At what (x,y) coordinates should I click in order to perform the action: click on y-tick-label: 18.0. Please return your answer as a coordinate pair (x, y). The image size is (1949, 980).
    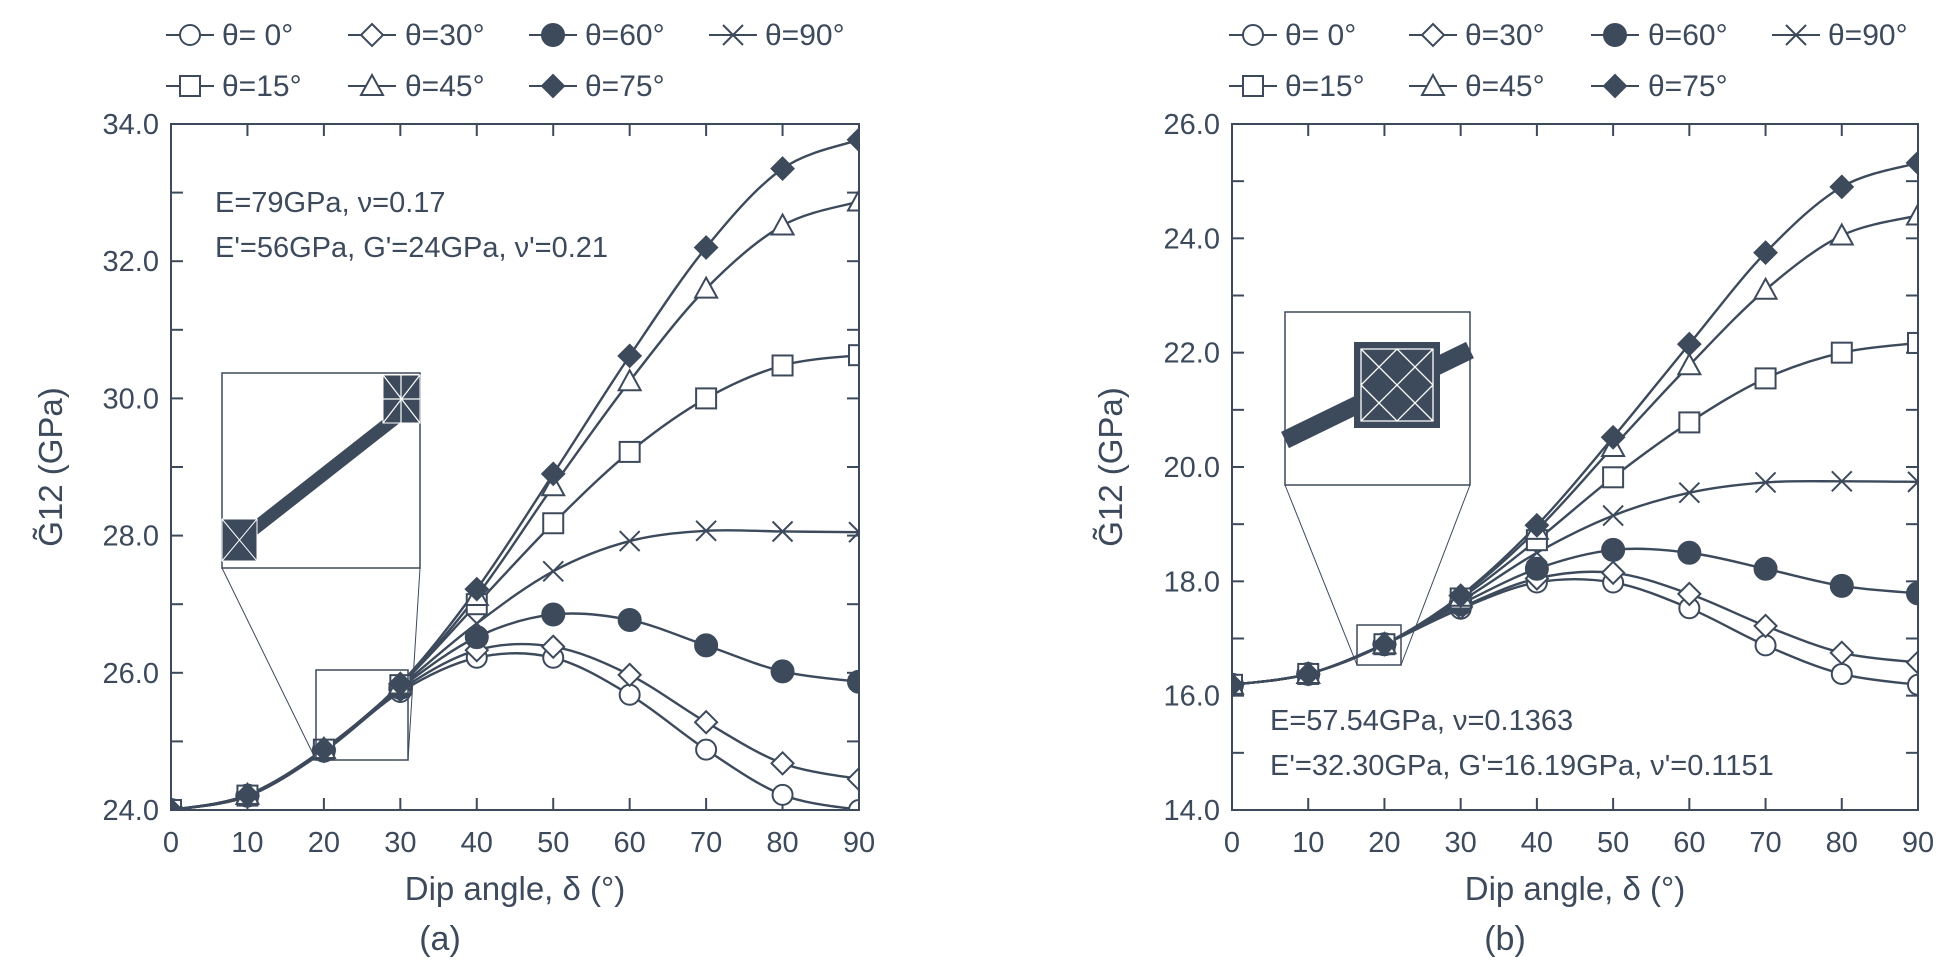
    Looking at the image, I should click on (1192, 582).